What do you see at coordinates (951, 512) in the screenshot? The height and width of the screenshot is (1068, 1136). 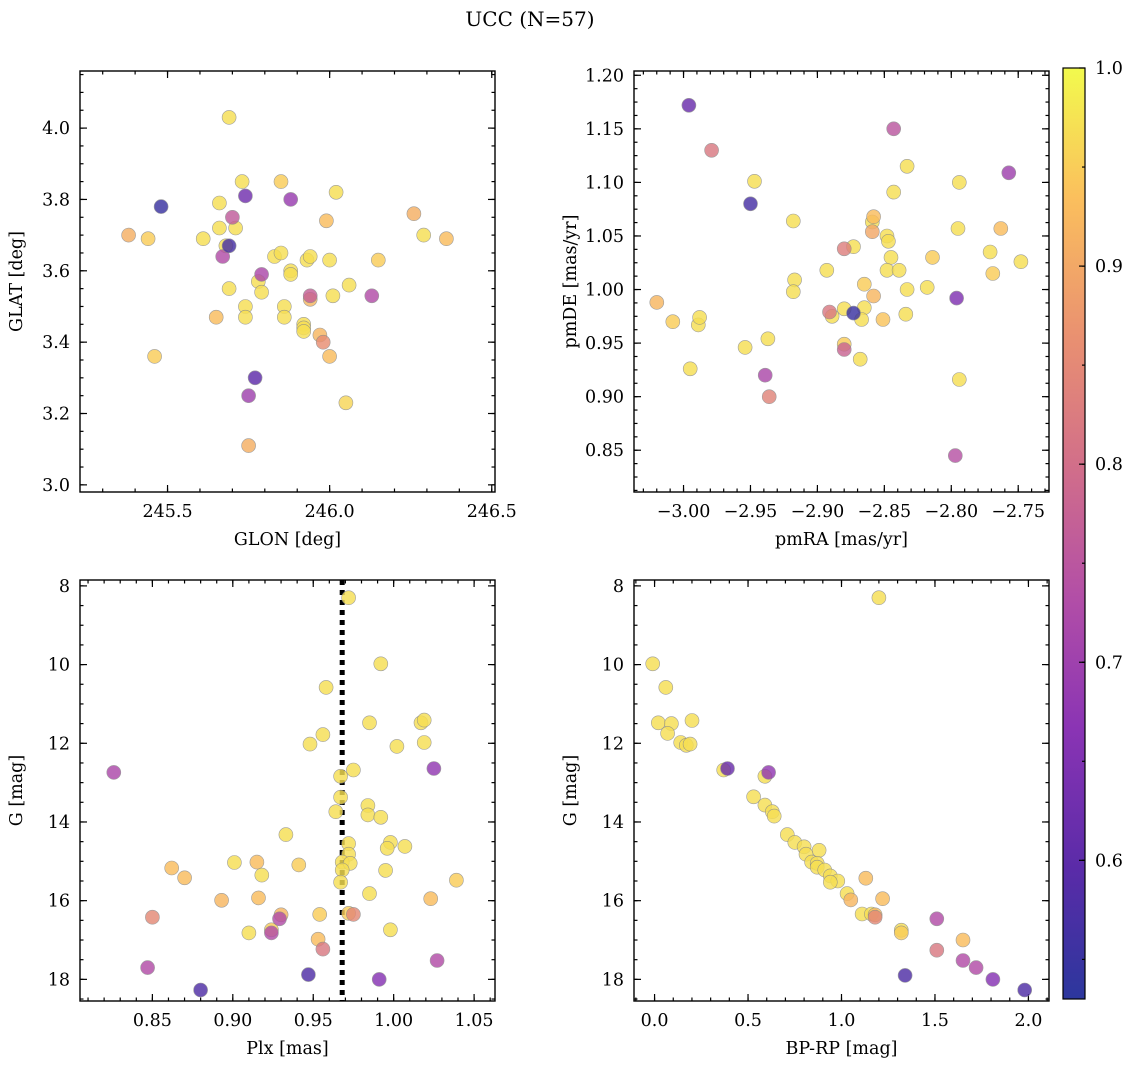 I see `x-tick-label: −2.80` at bounding box center [951, 512].